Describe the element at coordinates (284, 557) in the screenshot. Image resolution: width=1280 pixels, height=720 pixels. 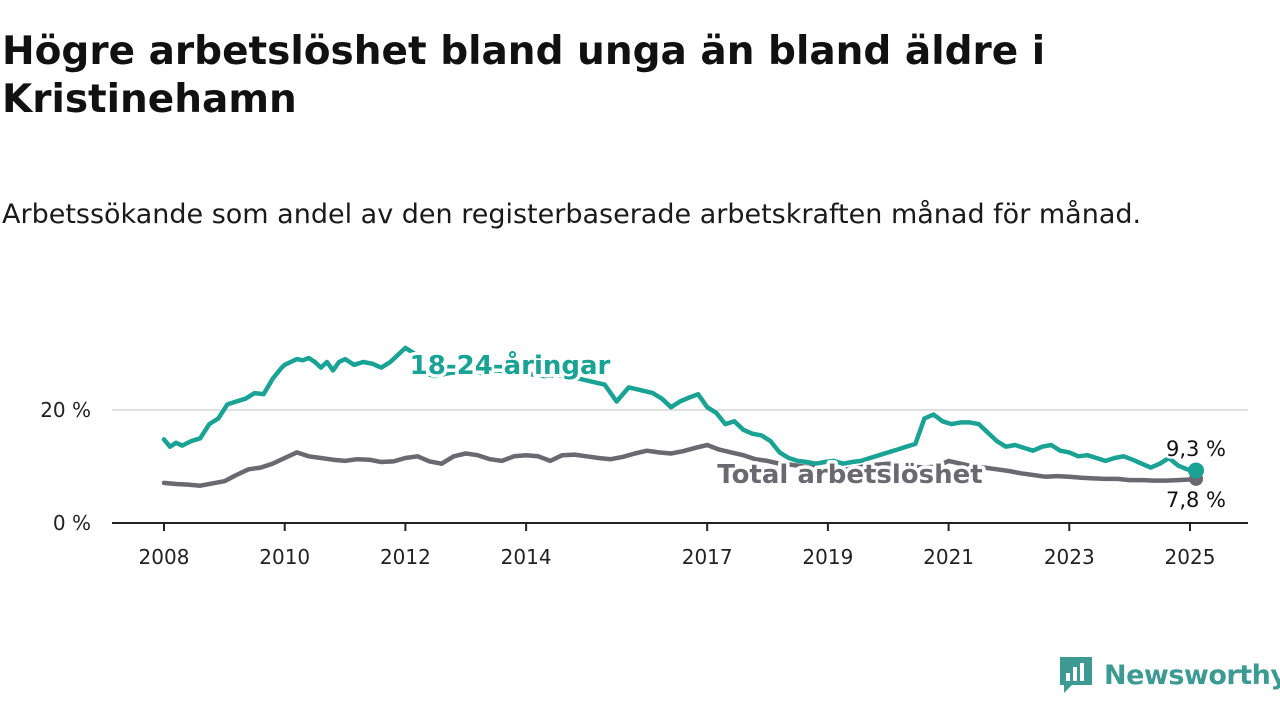
I see `x-tick-label: 2010` at that location.